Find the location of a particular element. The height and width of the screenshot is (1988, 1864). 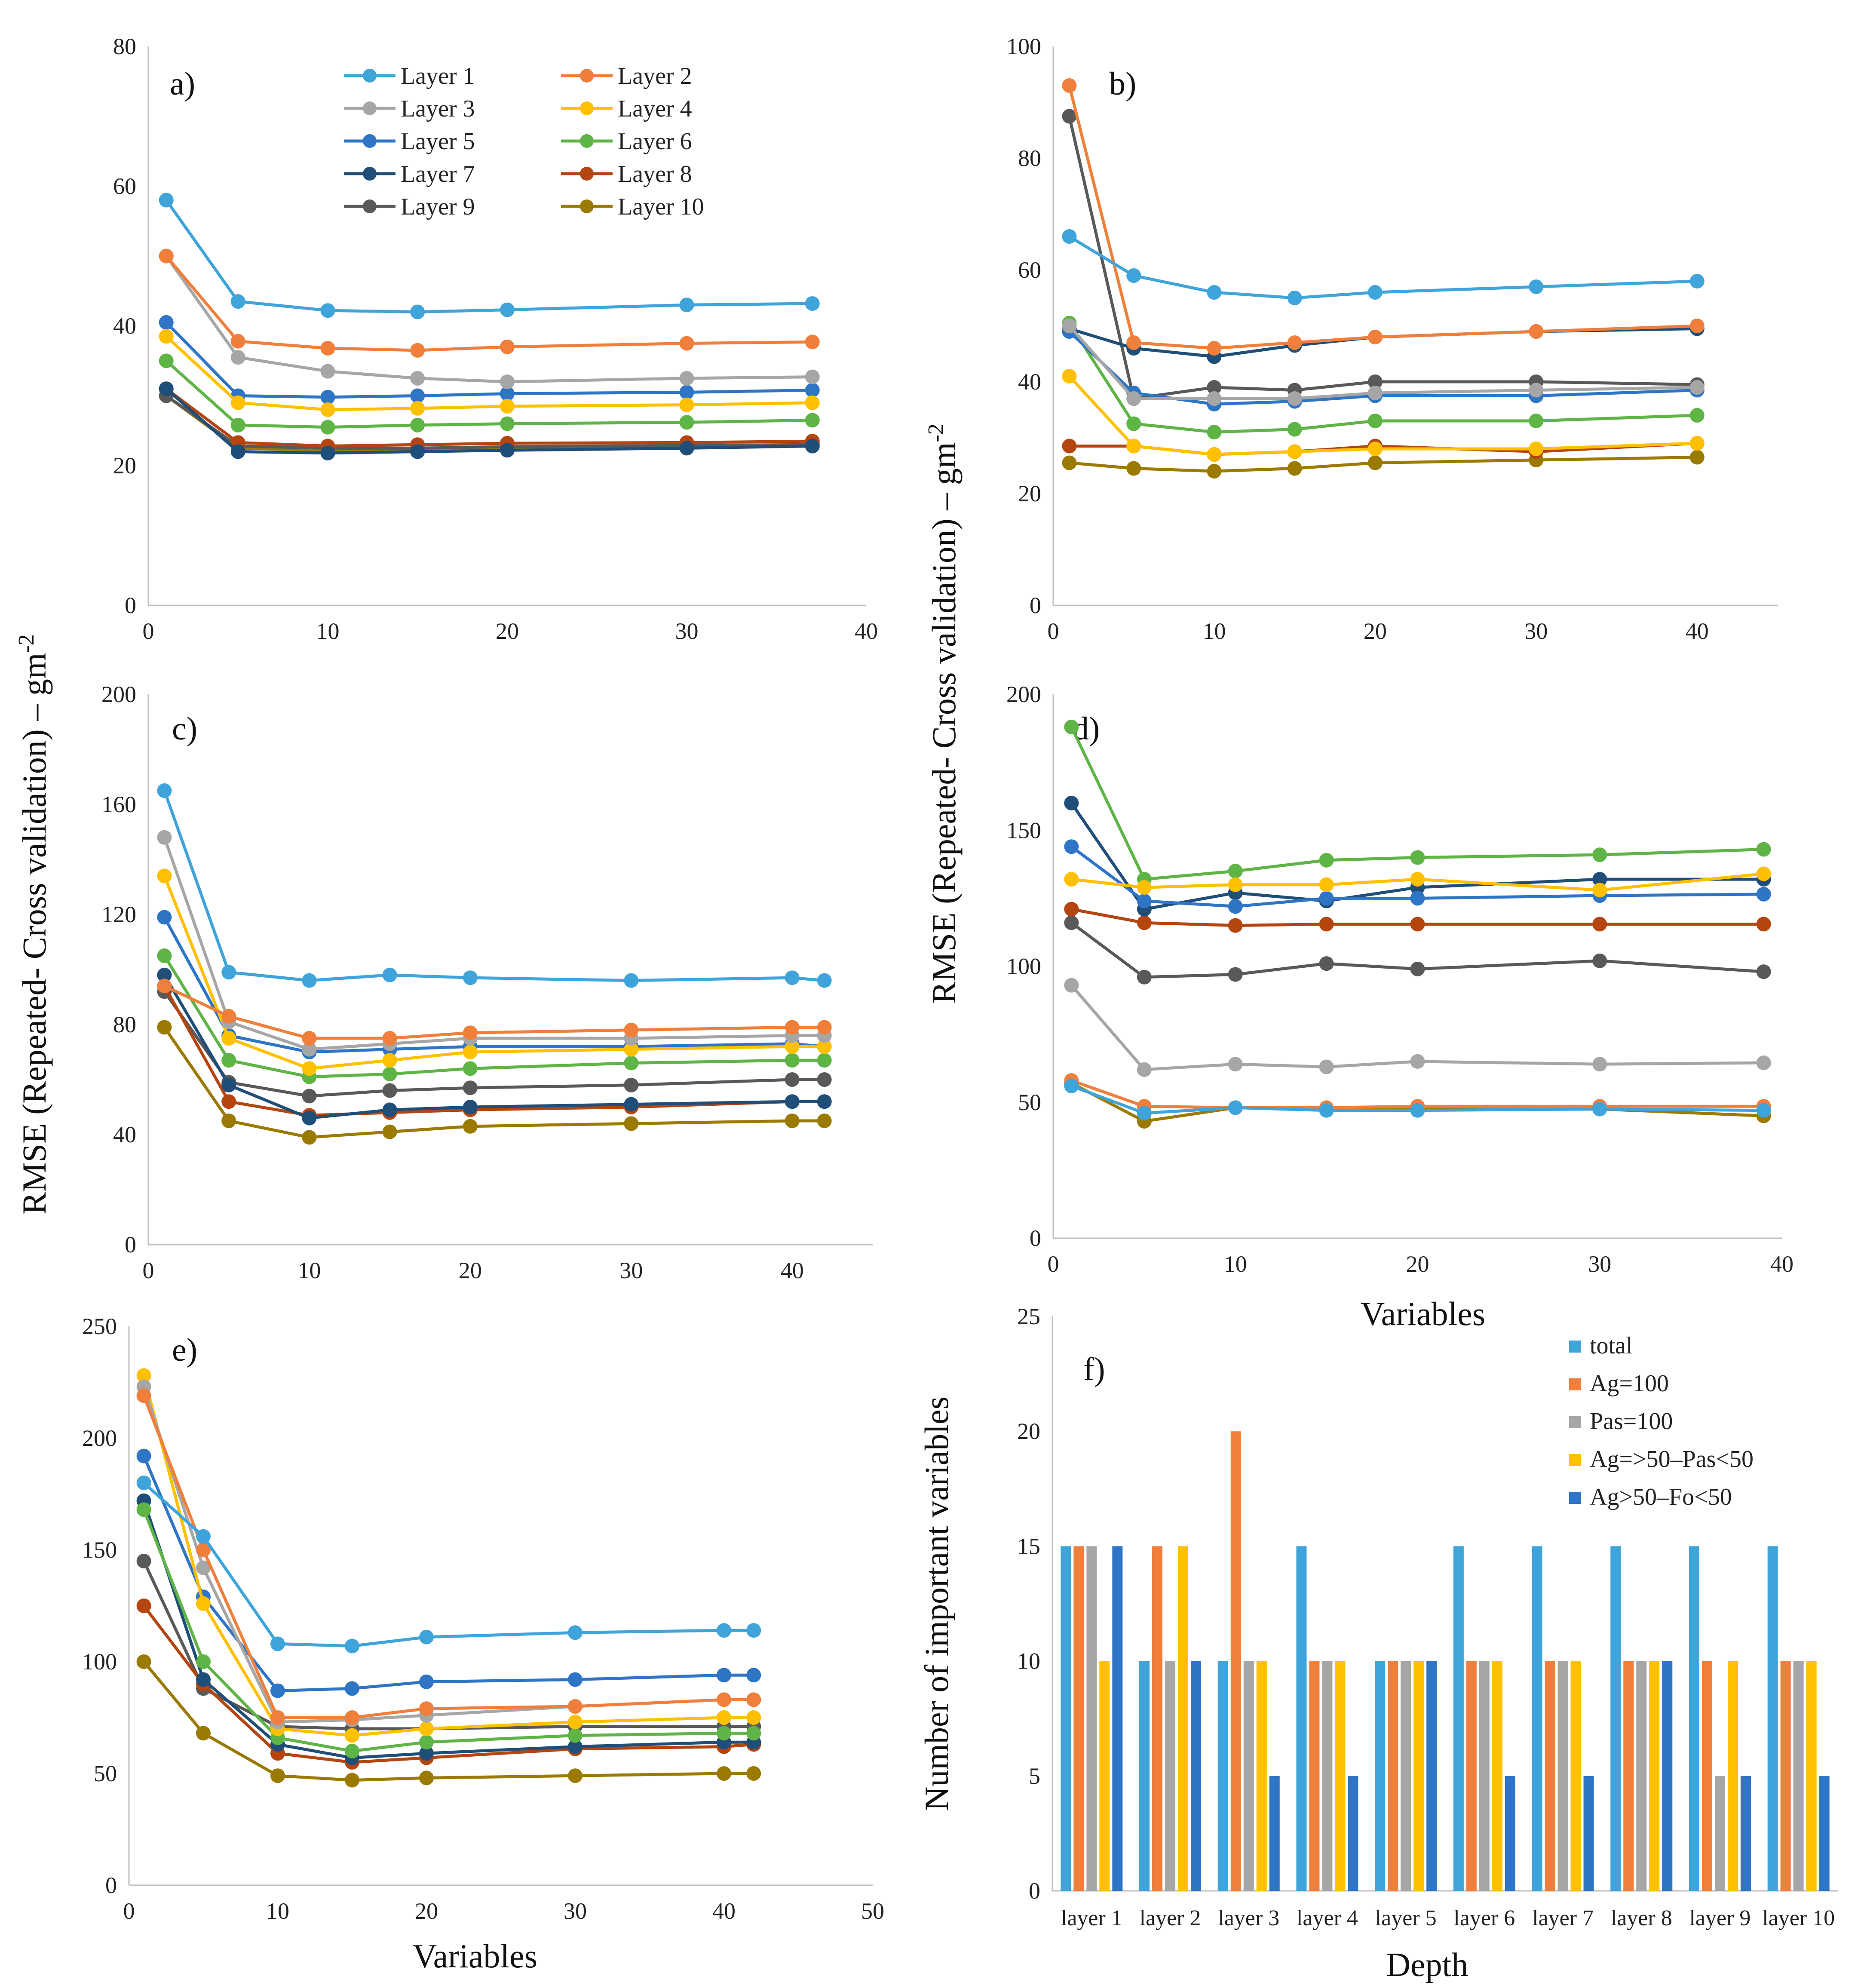

y-axis-title-superscript: -2 is located at coordinates (26, 643).